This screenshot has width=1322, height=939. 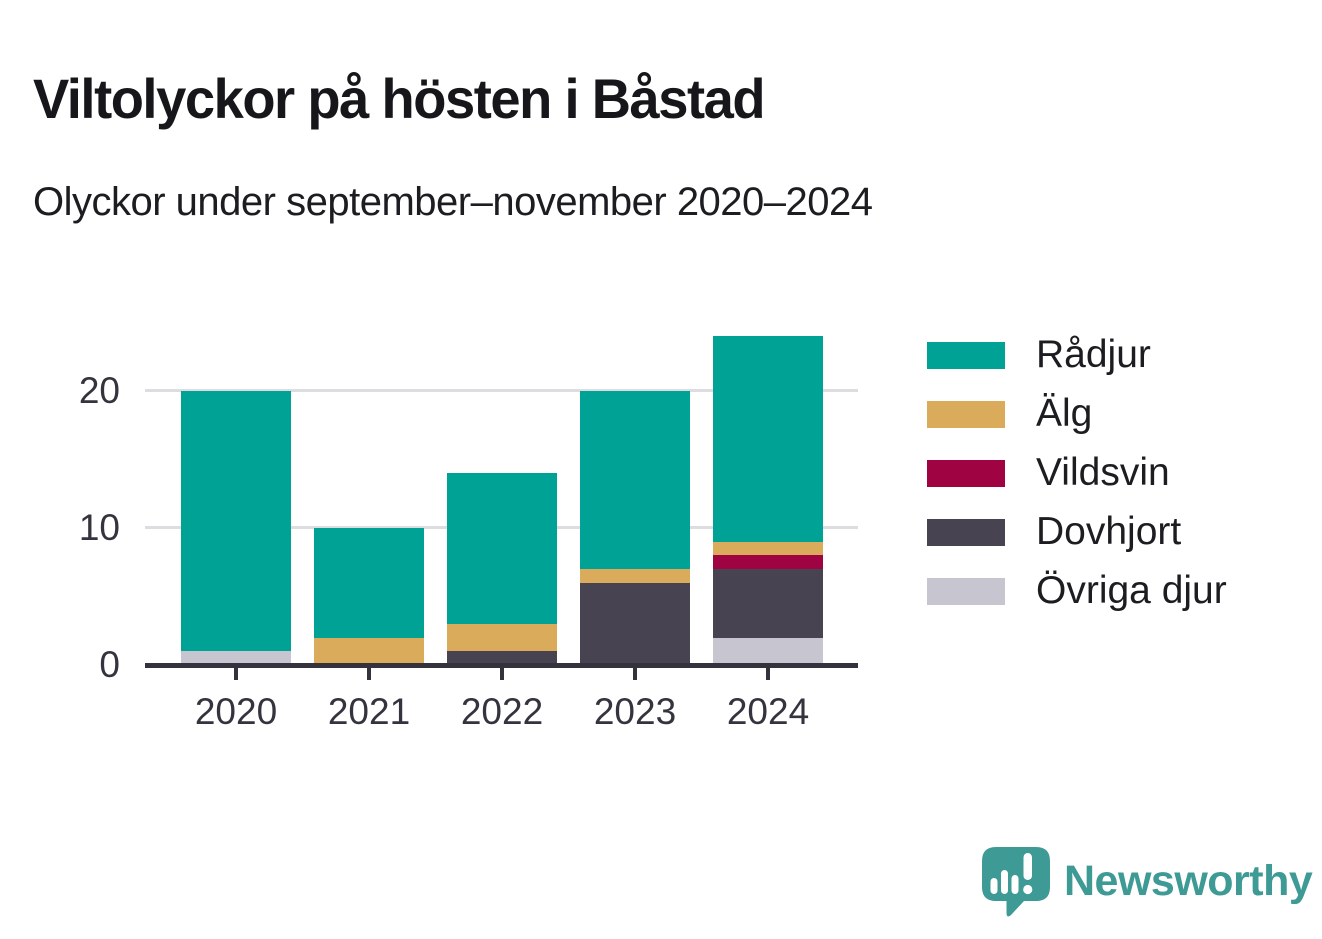 I want to click on bar-segment-älg-2022, so click(x=502, y=637).